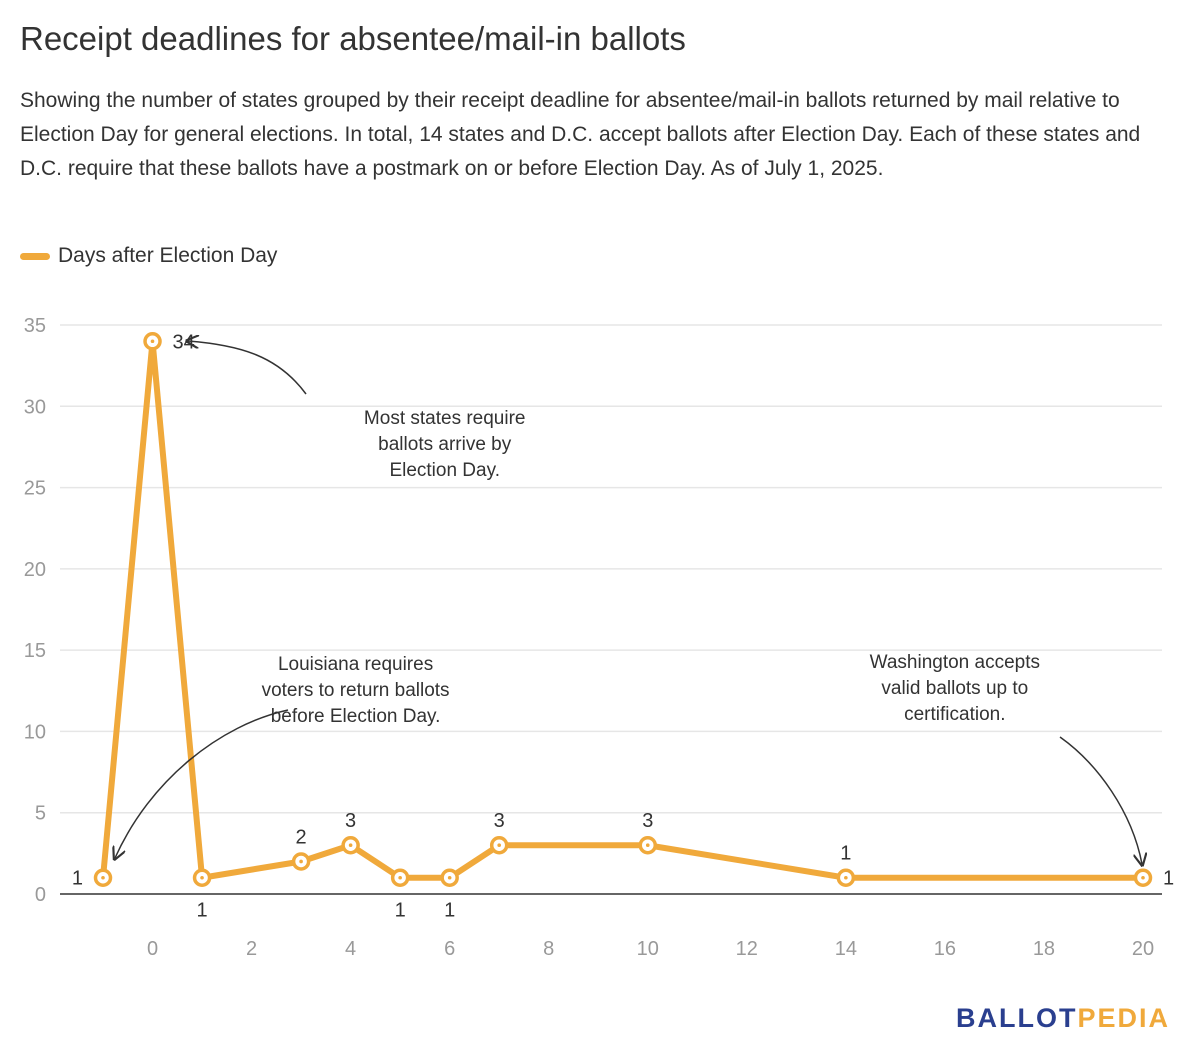 The width and height of the screenshot is (1196, 1058). Describe the element at coordinates (301, 837) in the screenshot. I see `data-label: 2` at that location.